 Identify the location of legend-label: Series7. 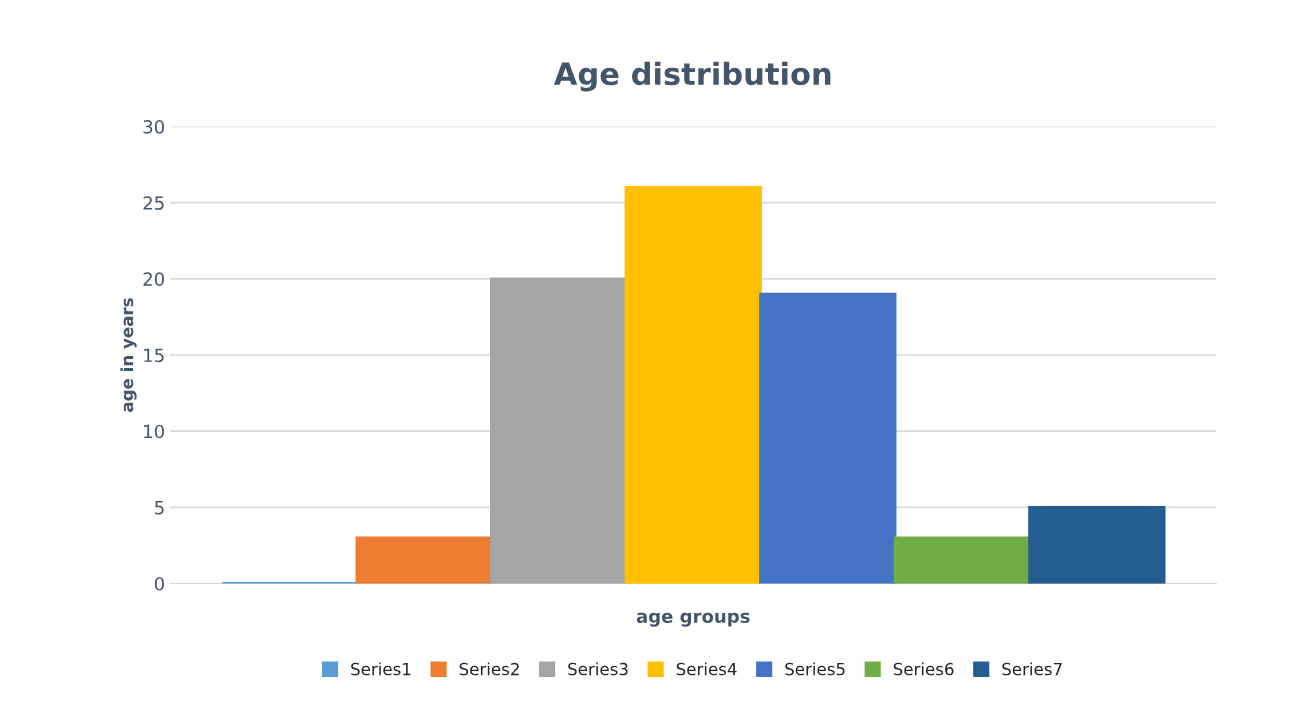
(1032, 669).